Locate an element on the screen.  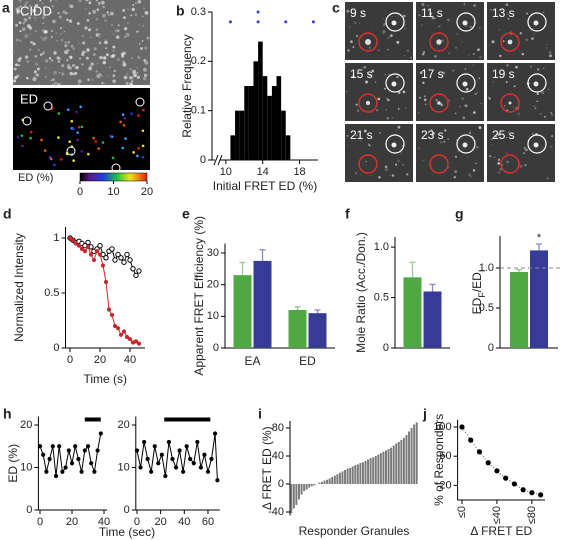
responder-circle is located at coordinates (140, 102).